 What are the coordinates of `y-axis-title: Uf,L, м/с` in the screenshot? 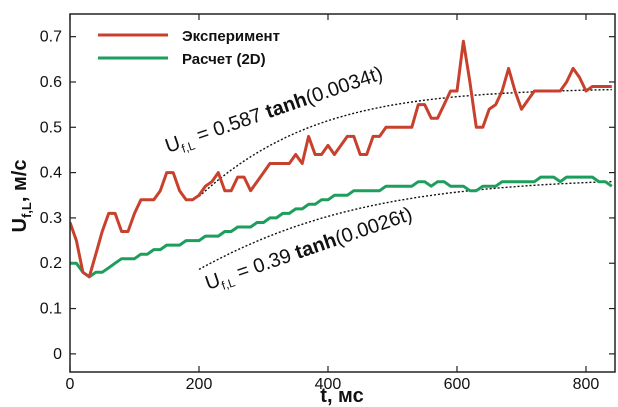 It's located at (21, 196).